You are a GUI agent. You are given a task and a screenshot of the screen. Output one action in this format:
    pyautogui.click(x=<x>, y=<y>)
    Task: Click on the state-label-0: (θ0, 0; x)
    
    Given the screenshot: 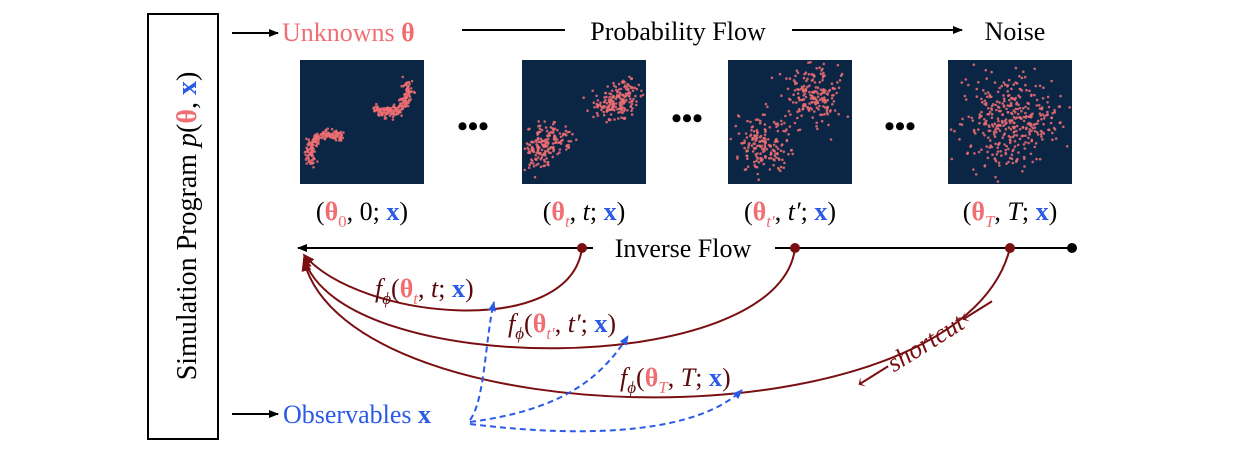 What is the action you would take?
    pyautogui.click(x=362, y=214)
    